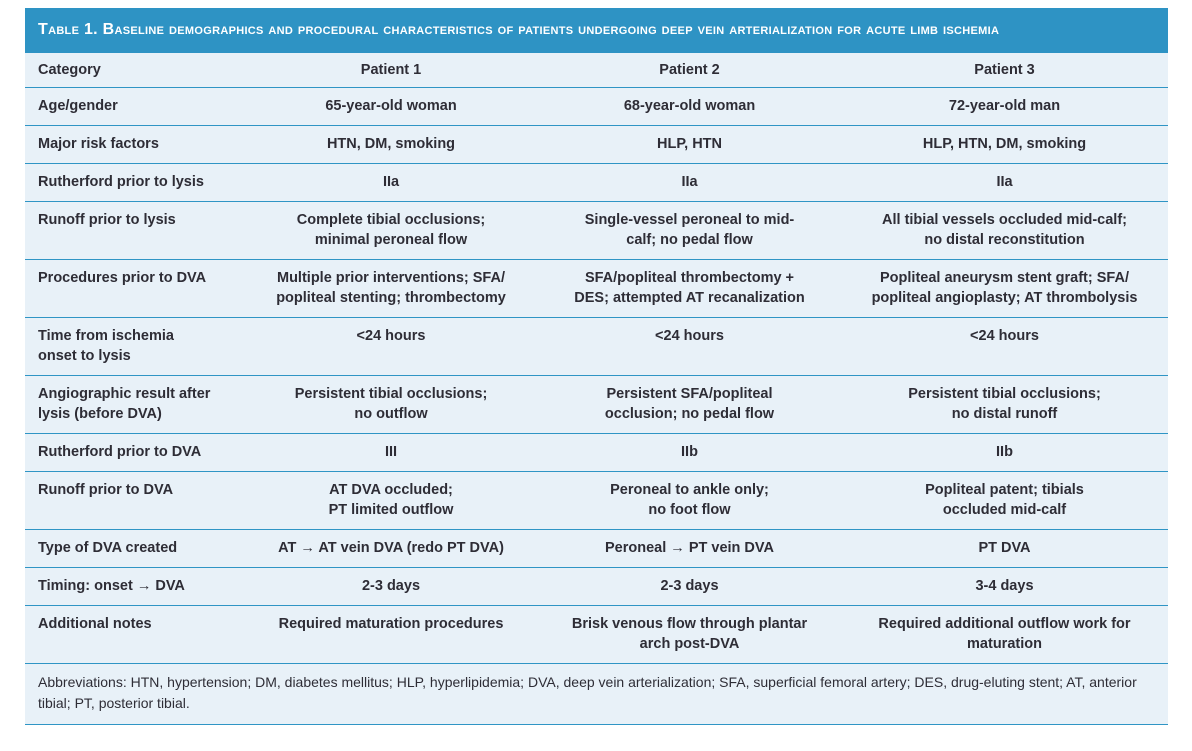 Image resolution: width=1192 pixels, height=751 pixels. I want to click on column-header-patient-1: Patient 1, so click(391, 70).